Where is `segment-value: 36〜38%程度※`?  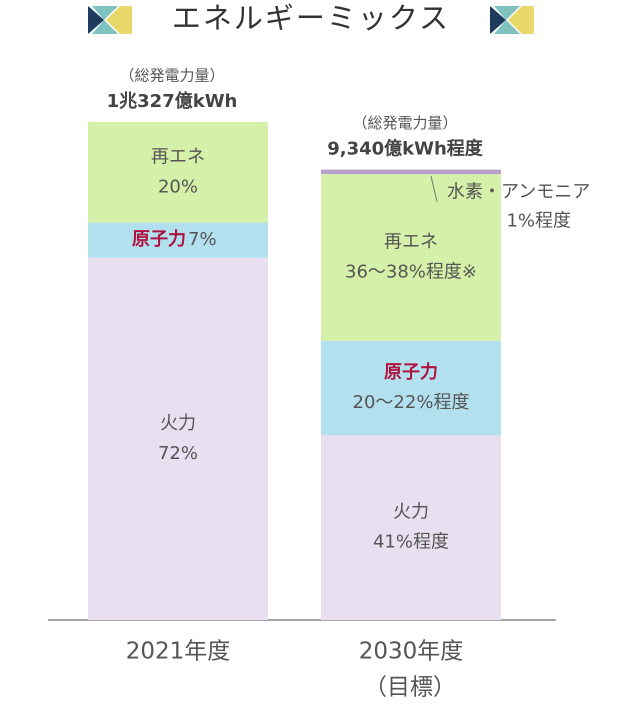
segment-value: 36〜38%程度※ is located at coordinates (411, 271).